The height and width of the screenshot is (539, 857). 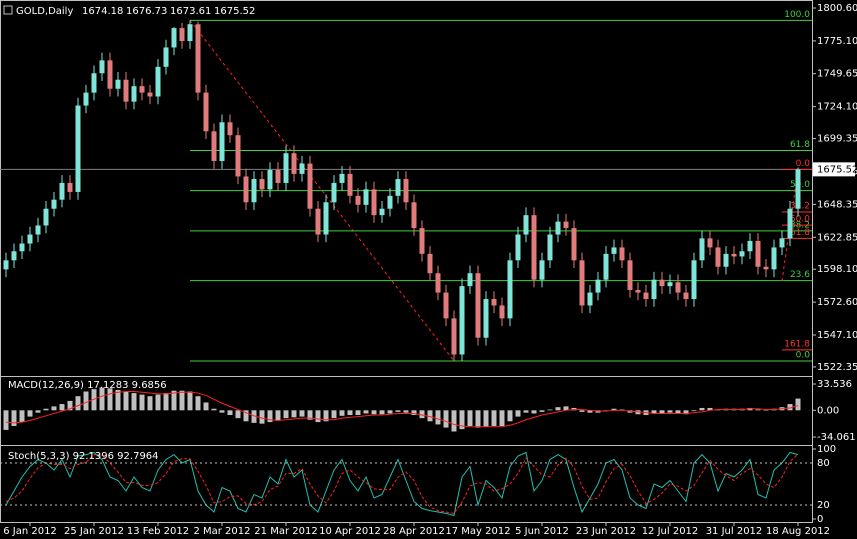 What do you see at coordinates (606, 531) in the screenshot?
I see `x-tick-label: 23 Jun 2012` at bounding box center [606, 531].